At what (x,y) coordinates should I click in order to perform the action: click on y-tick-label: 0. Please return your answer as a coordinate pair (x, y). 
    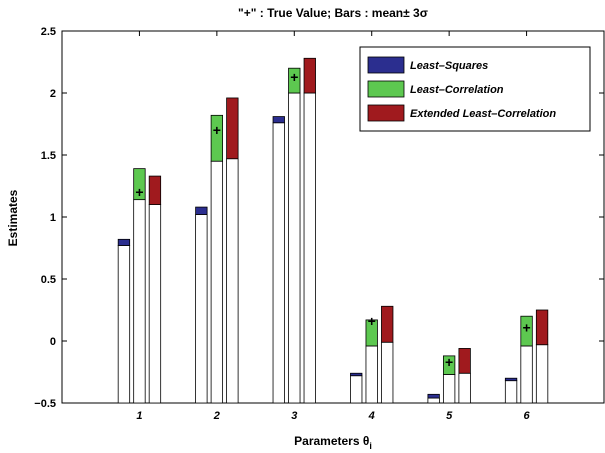
    Looking at the image, I should click on (53, 342).